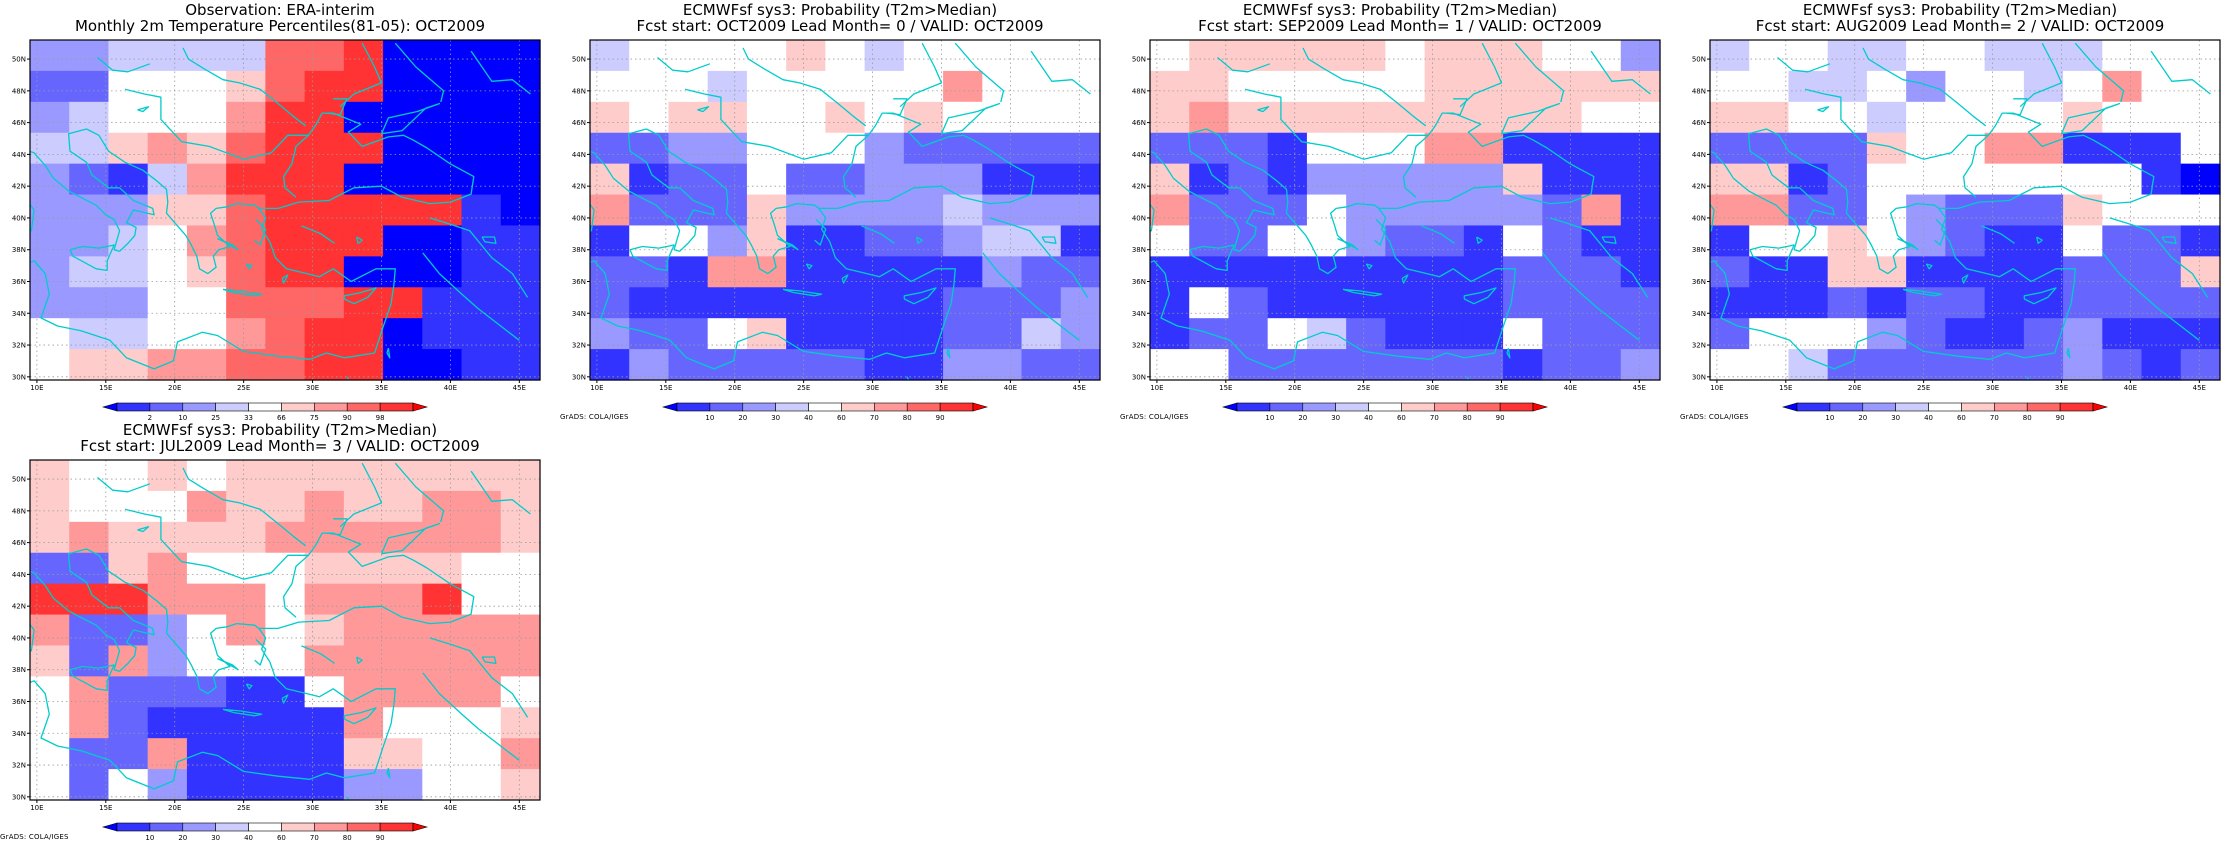 This screenshot has width=2240, height=841. Describe the element at coordinates (19, 734) in the screenshot. I see `lat-tick-label: 34N` at that location.